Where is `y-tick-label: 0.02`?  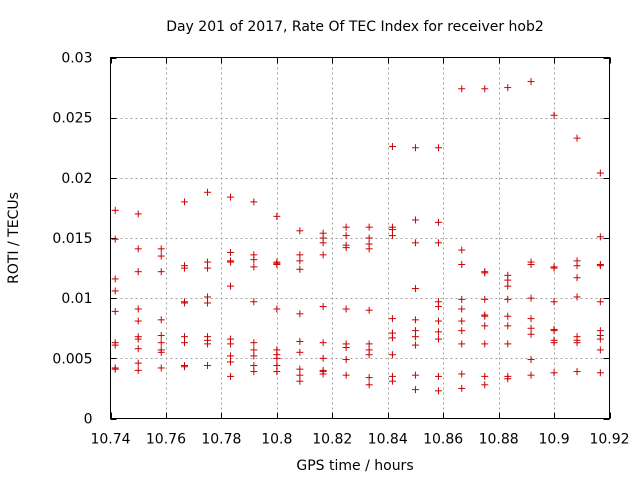 y-tick-label: 0.02 is located at coordinates (76, 179).